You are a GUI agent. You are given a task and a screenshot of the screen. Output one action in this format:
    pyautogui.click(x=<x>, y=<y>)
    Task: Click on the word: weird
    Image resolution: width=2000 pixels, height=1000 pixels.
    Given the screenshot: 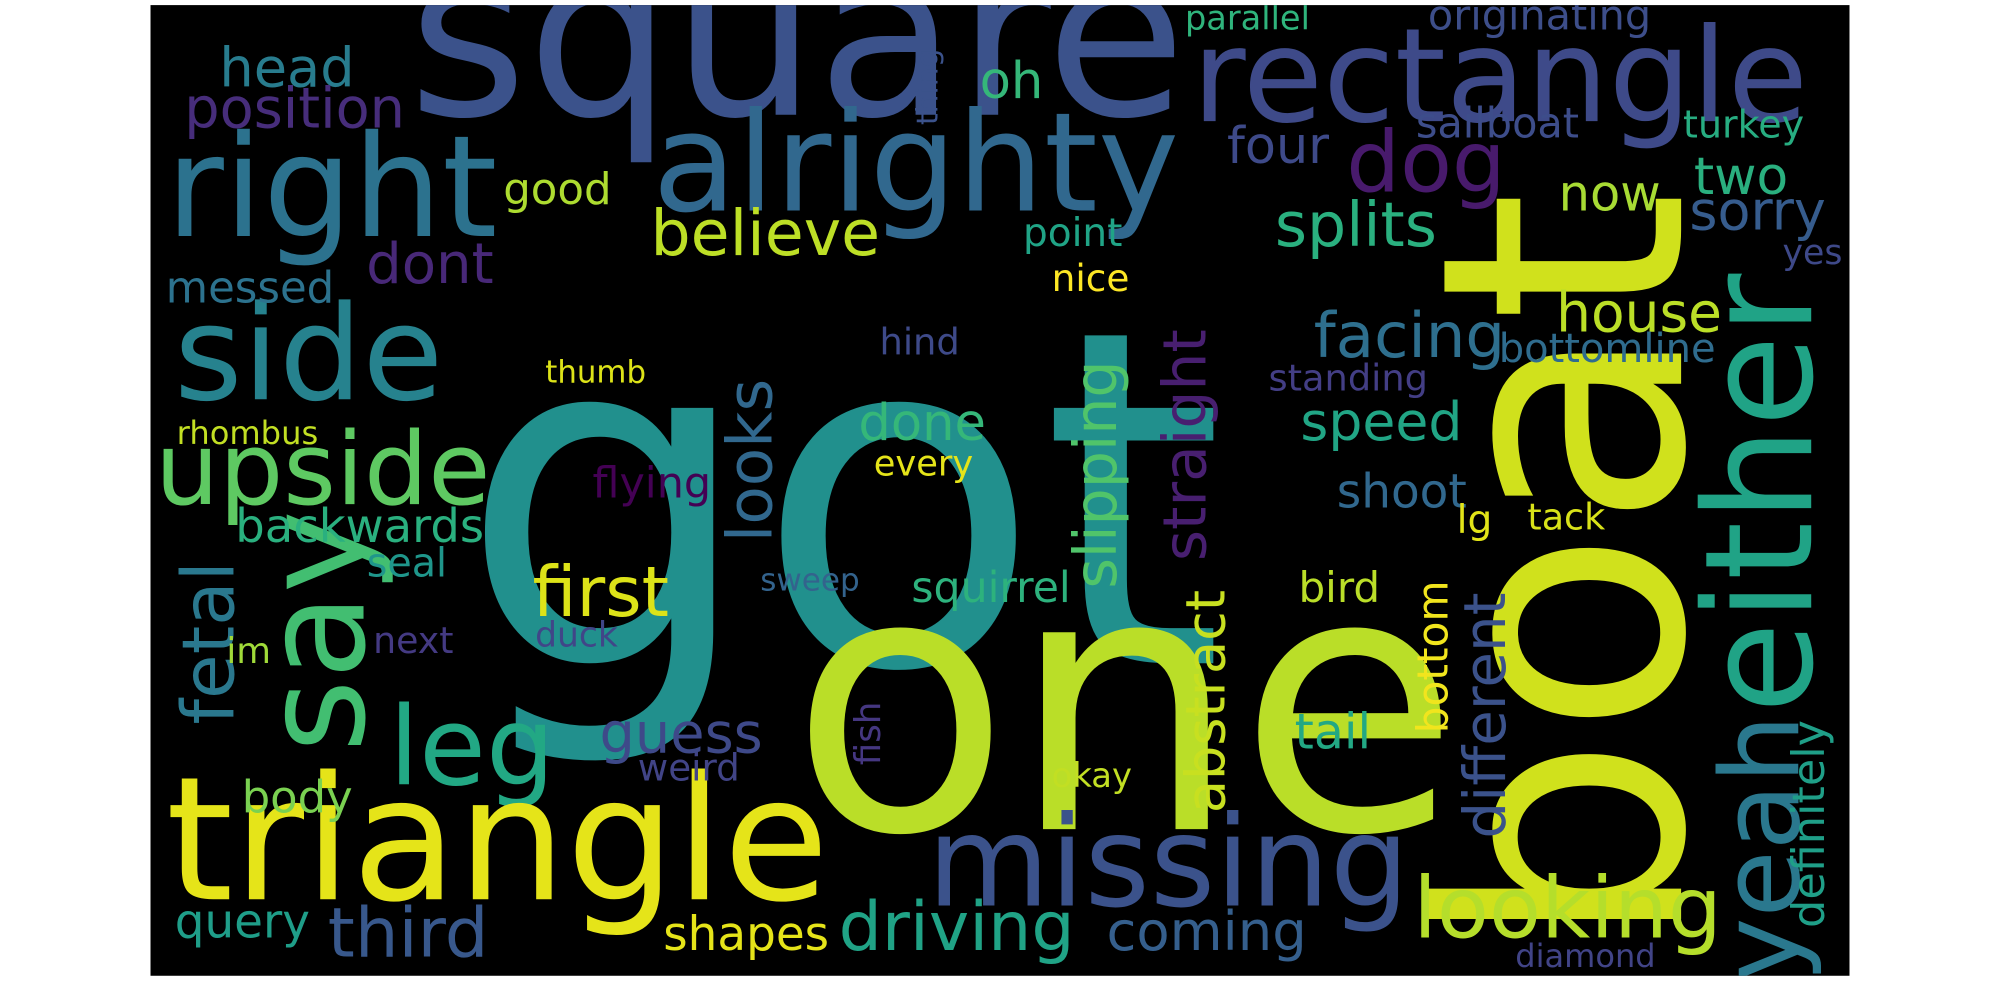 What is the action you would take?
    pyautogui.click(x=689, y=768)
    